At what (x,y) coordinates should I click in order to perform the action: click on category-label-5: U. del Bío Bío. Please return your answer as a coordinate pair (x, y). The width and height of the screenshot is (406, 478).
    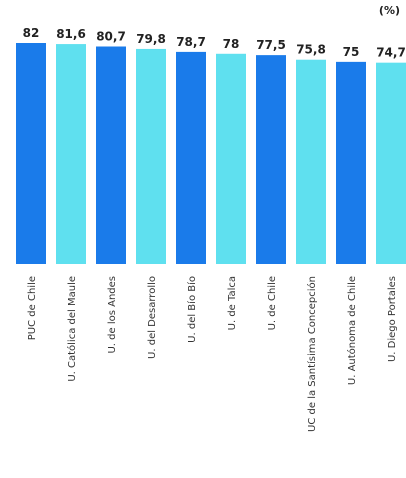
    Looking at the image, I should click on (192, 309).